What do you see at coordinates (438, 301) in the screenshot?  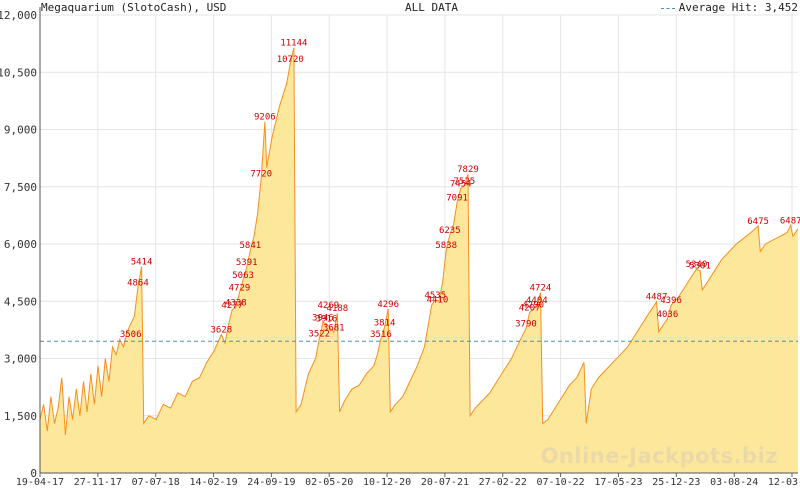 I see `data-label: 4410` at bounding box center [438, 301].